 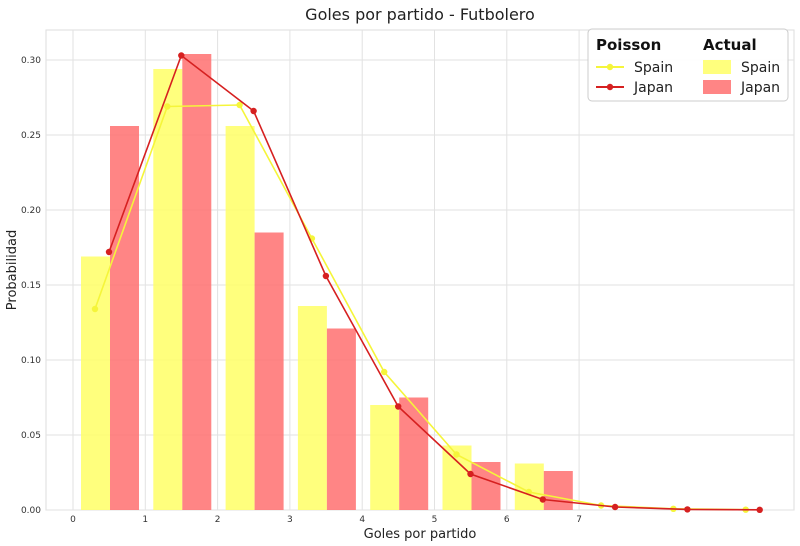 What do you see at coordinates (145, 520) in the screenshot?
I see `x-tick-label: 1` at bounding box center [145, 520].